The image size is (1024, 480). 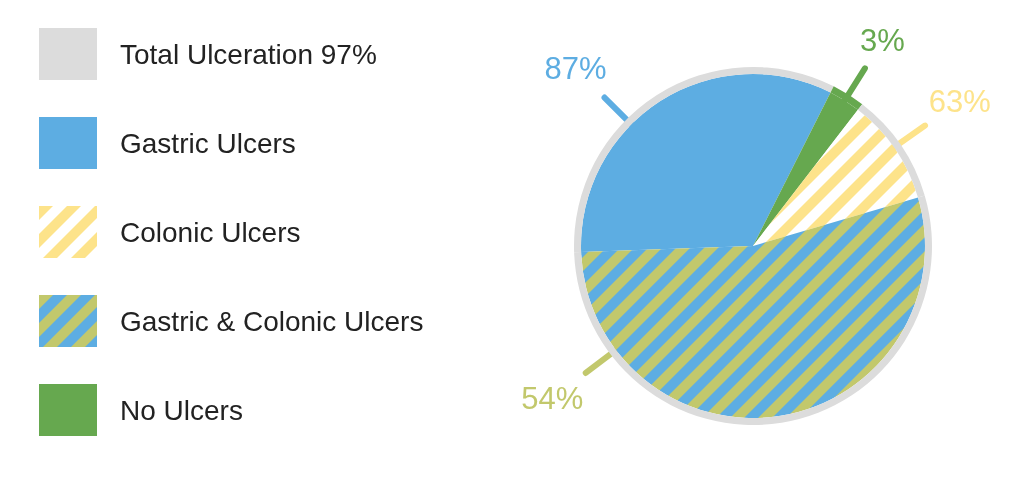 I want to click on legend-label: No Ulcers, so click(x=181, y=410).